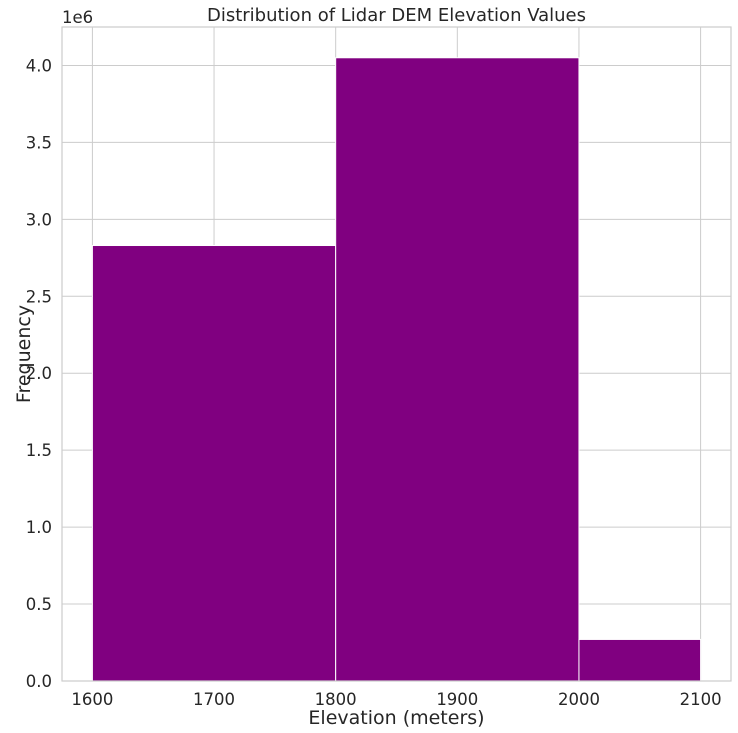  I want to click on x-axis-label: Elevation (meters), so click(396, 718).